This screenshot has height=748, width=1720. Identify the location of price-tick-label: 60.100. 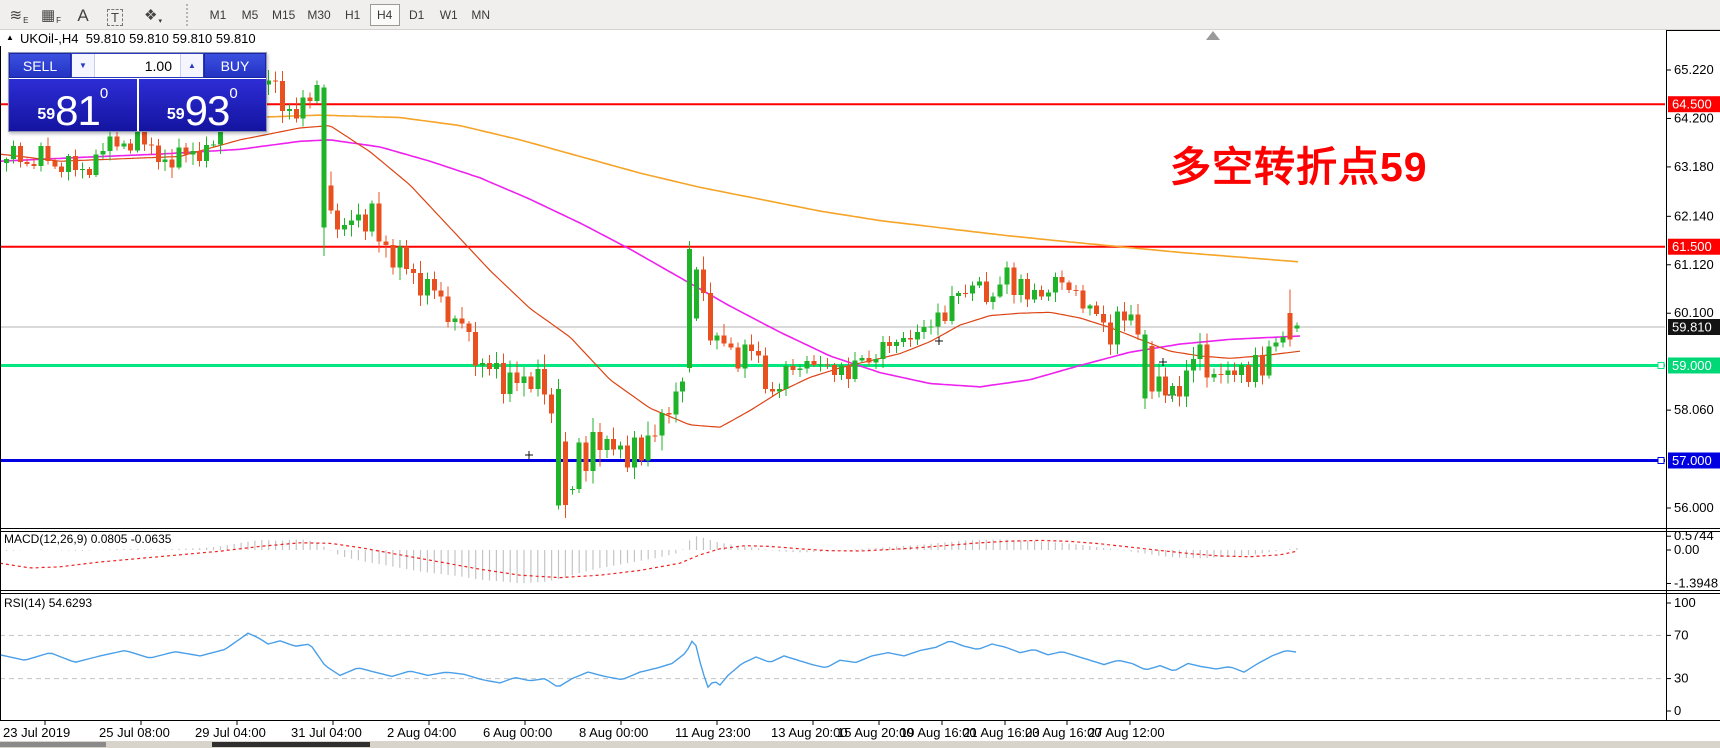
(1694, 312).